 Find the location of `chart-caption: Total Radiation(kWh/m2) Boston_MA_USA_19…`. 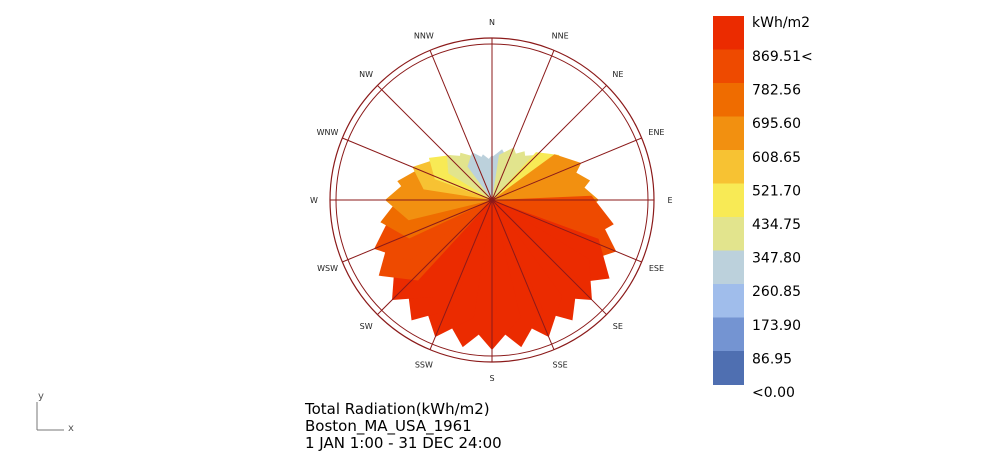

chart-caption: Total Radiation(kWh/m2) Boston_MA_USA_19… is located at coordinates (403, 426).